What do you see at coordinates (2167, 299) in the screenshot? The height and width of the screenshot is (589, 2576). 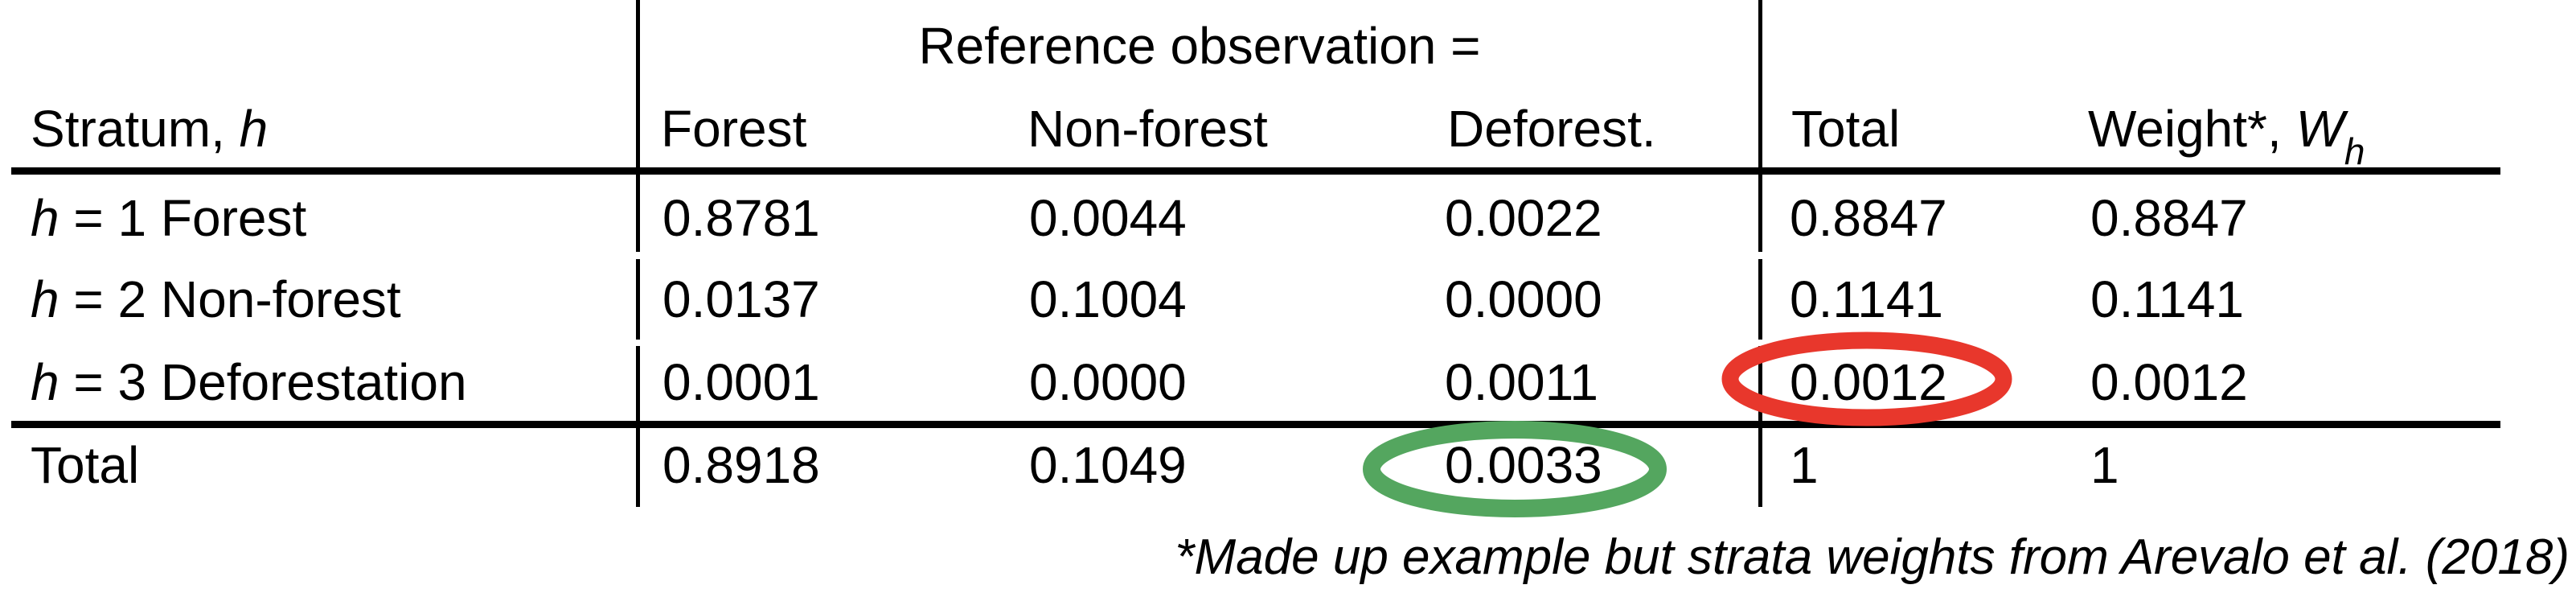 I see `weight-value: 0.1141` at bounding box center [2167, 299].